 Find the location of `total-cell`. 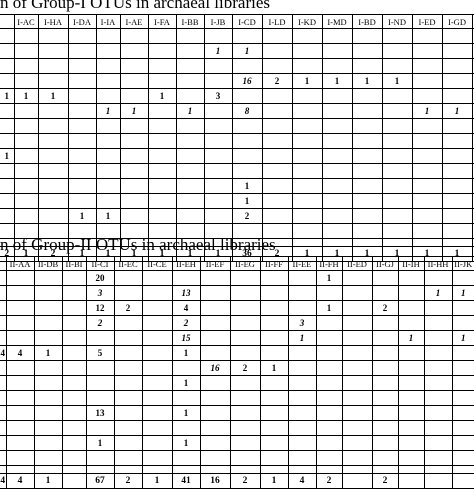

total-cell is located at coordinates (356, 481).